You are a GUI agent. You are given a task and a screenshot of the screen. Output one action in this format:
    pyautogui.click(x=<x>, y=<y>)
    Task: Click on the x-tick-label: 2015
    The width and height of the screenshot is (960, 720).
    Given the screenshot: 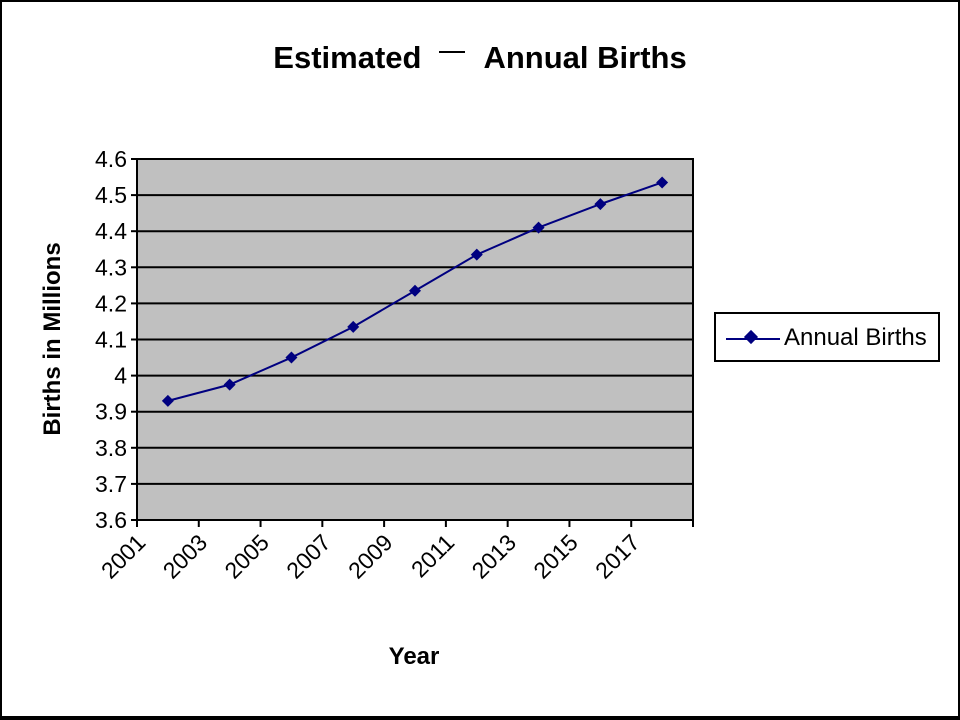 What is the action you would take?
    pyautogui.click(x=555, y=556)
    